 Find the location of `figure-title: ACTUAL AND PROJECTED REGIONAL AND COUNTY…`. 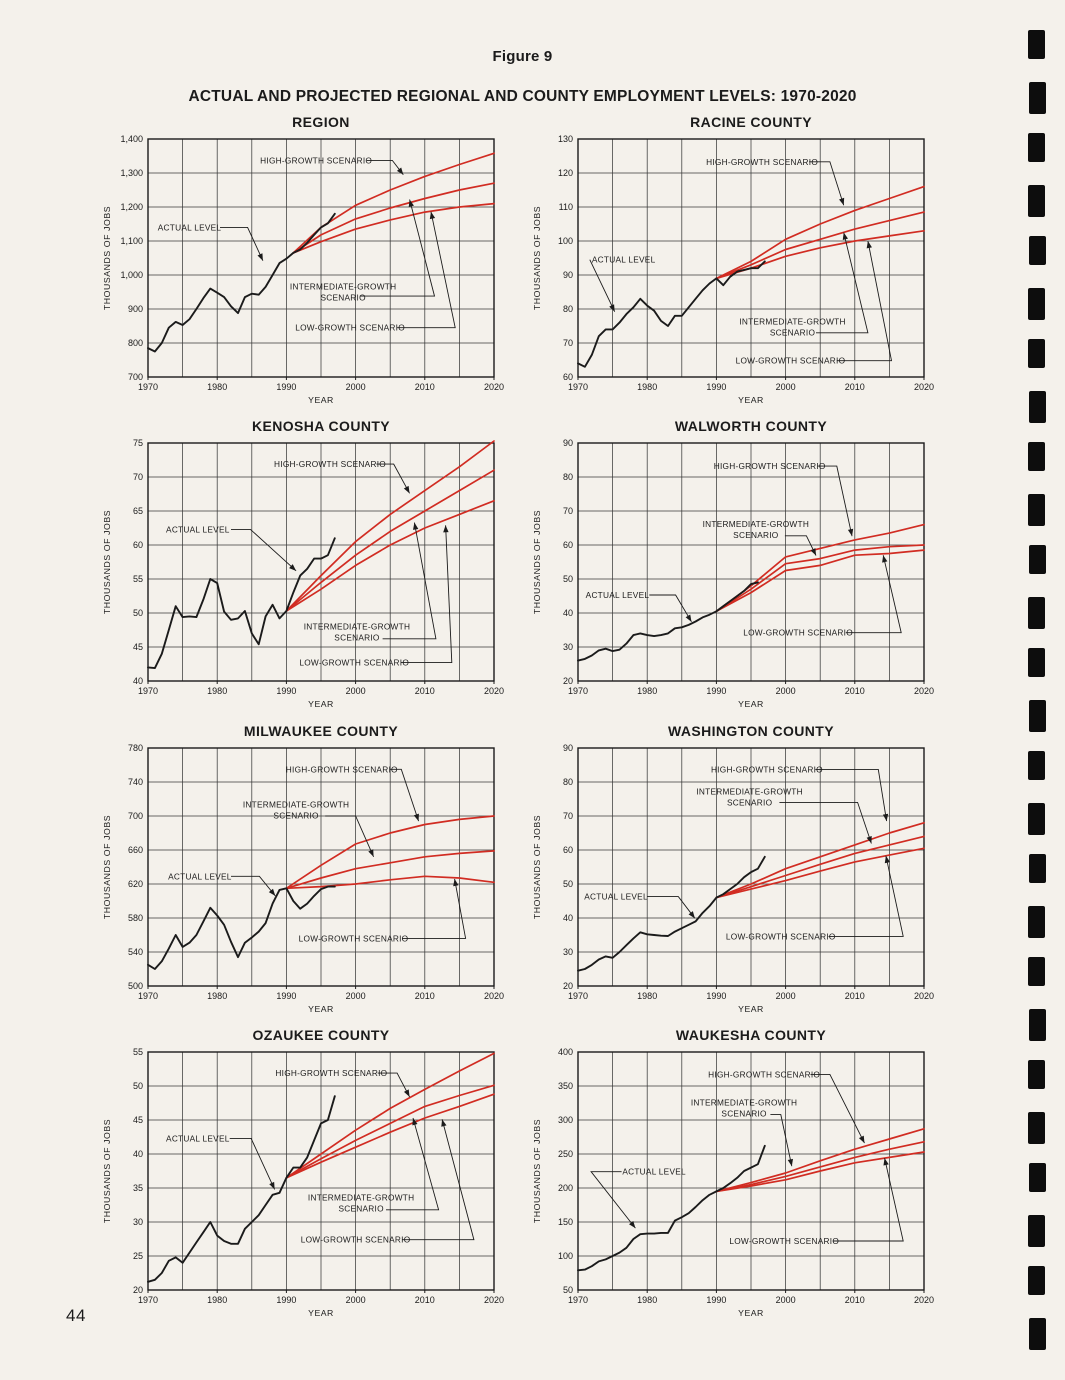

figure-title: ACTUAL AND PROJECTED REGIONAL AND COUNTY… is located at coordinates (522, 96).